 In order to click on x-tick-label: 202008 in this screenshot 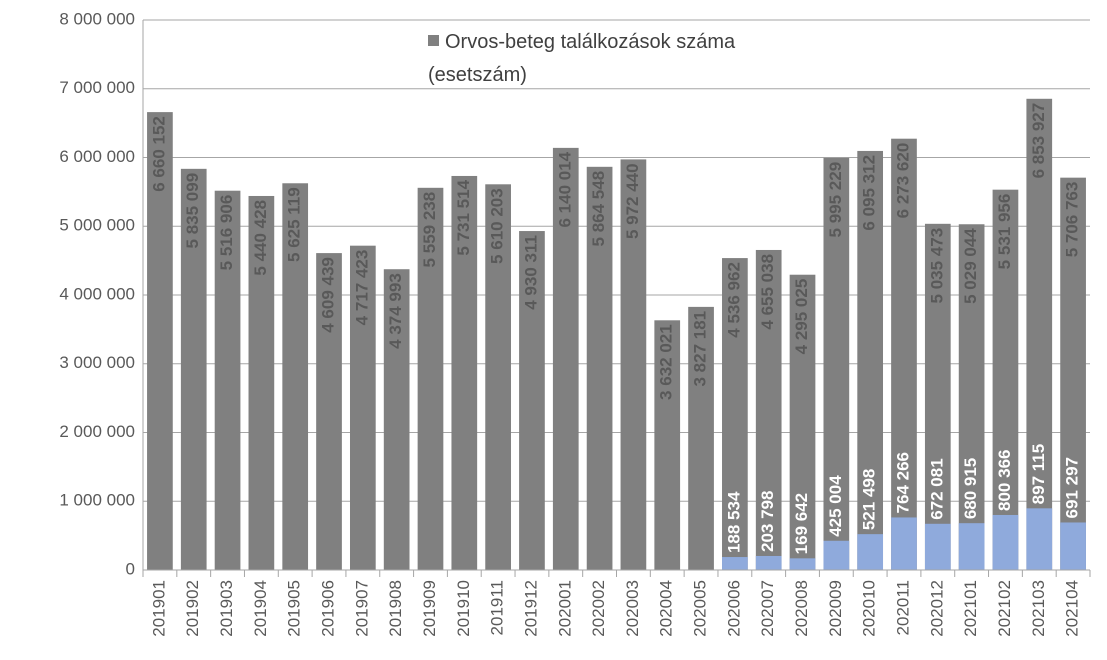, I will do `click(801, 608)`.